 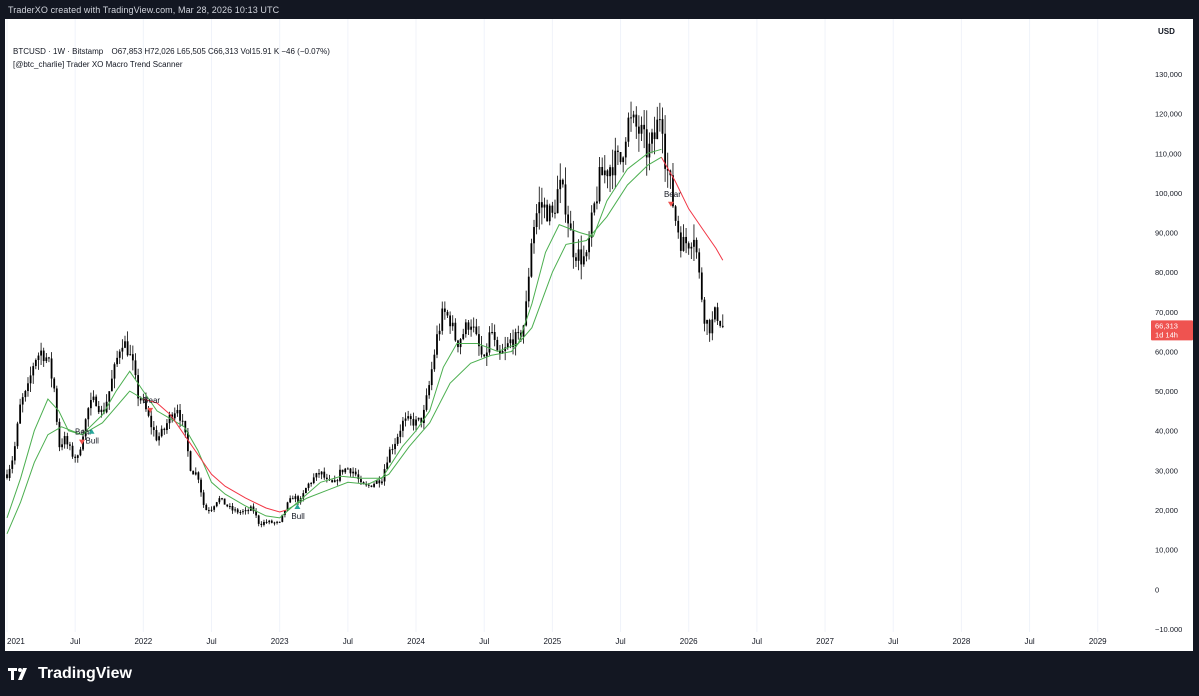 I want to click on legend-symbol: BTCUSD · 1W · Bitstamp, so click(x=58, y=51).